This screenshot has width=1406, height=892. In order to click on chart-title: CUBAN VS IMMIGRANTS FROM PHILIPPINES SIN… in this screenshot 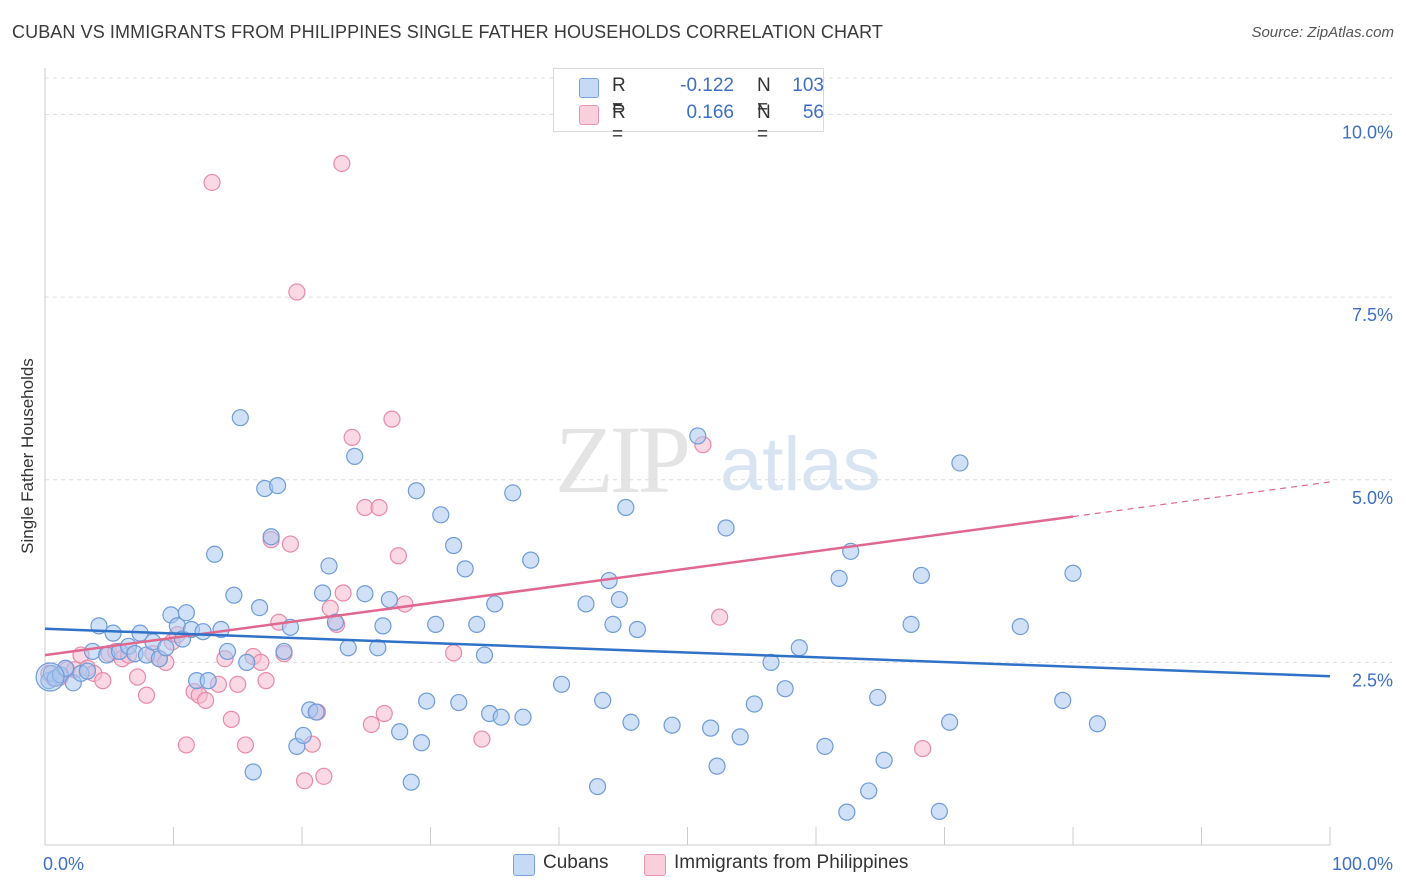, I will do `click(448, 32)`.